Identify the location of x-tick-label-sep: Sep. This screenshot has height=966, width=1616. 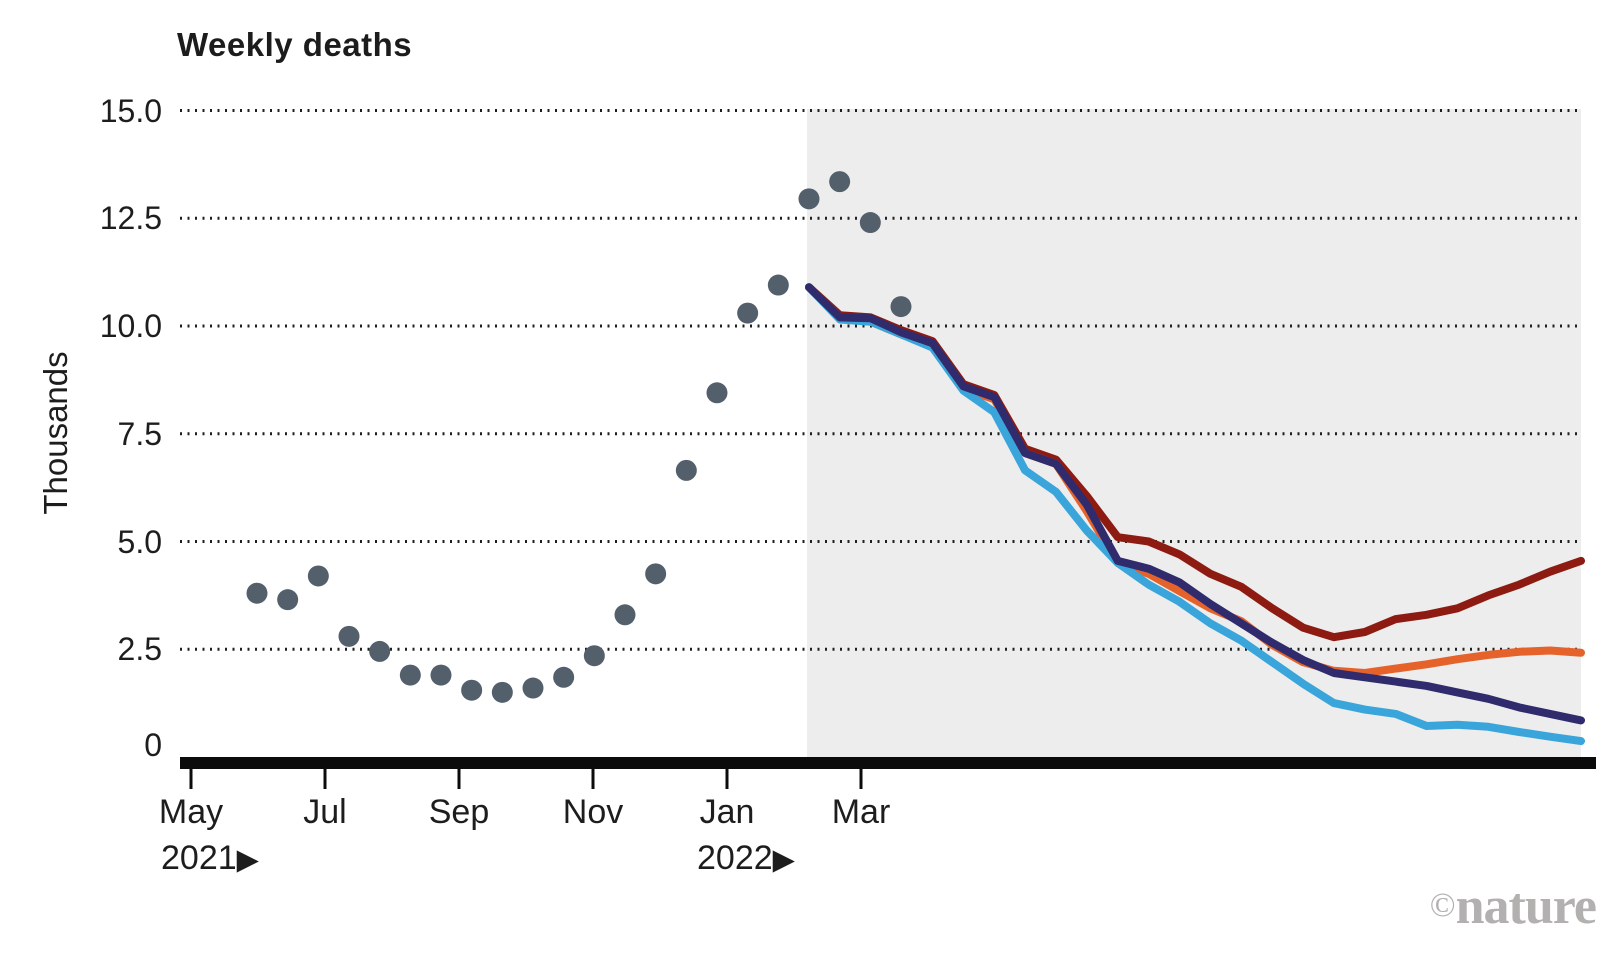
(459, 812).